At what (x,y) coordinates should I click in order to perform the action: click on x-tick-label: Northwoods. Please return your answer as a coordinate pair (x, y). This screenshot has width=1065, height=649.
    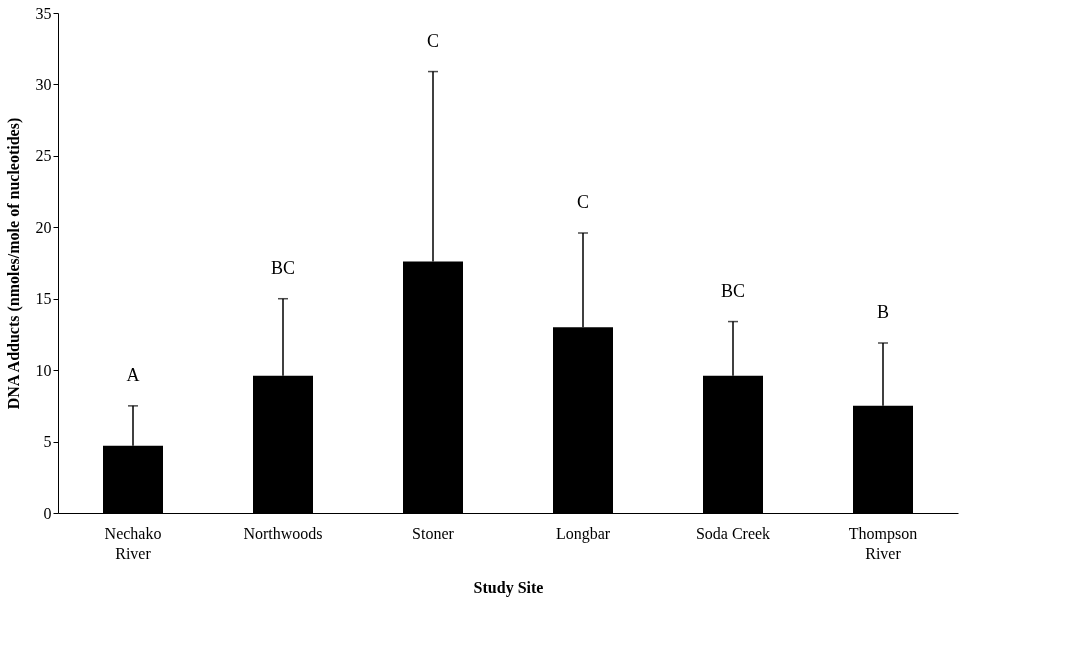
    Looking at the image, I should click on (283, 533).